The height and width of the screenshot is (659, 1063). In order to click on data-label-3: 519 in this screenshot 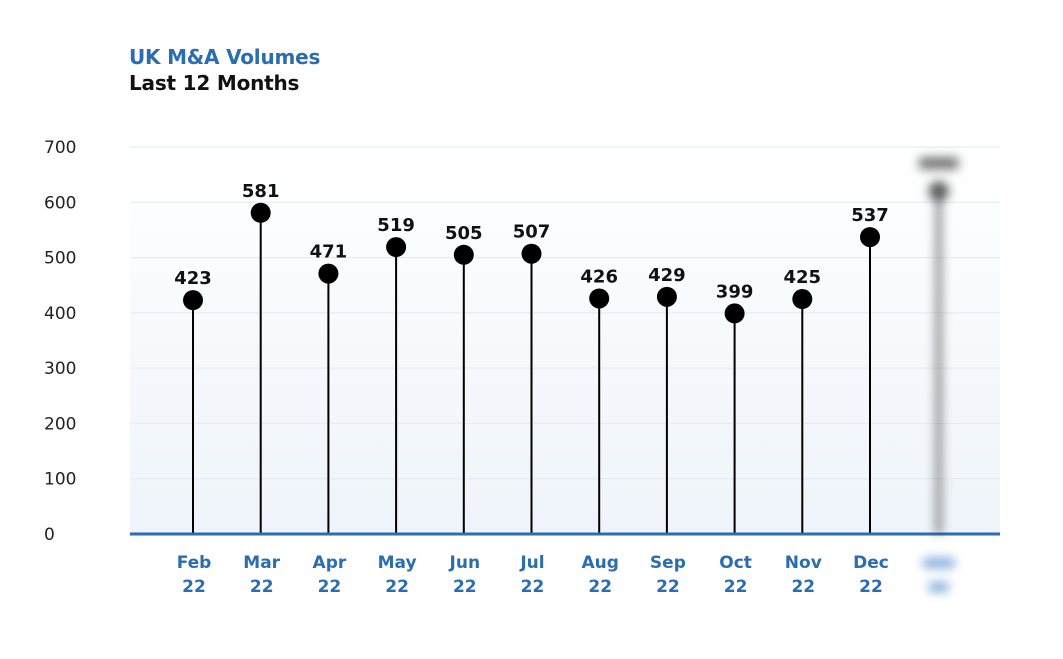, I will do `click(396, 225)`.